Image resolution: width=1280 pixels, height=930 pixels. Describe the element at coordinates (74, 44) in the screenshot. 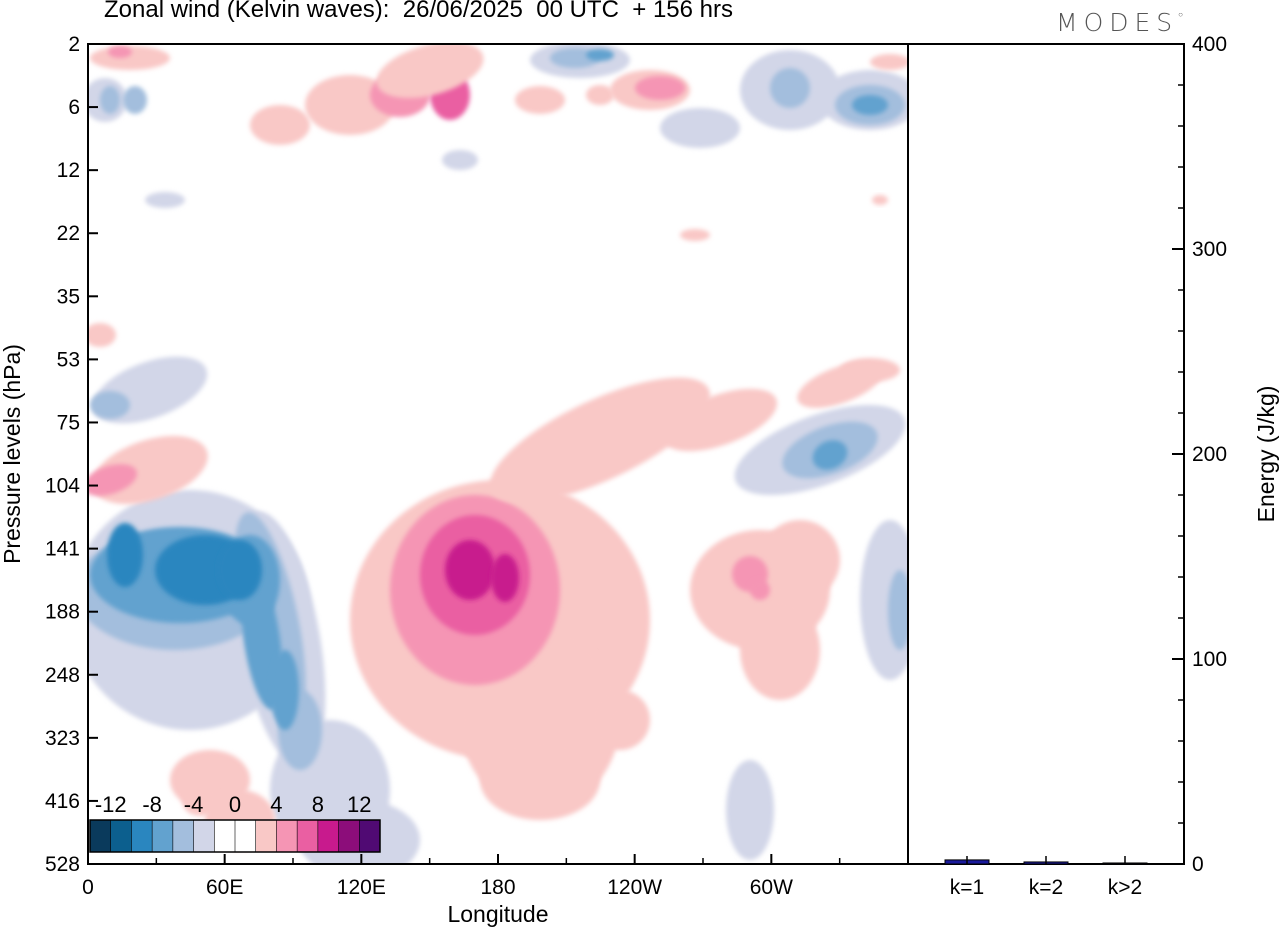

I see `y-tick-label: 2` at that location.